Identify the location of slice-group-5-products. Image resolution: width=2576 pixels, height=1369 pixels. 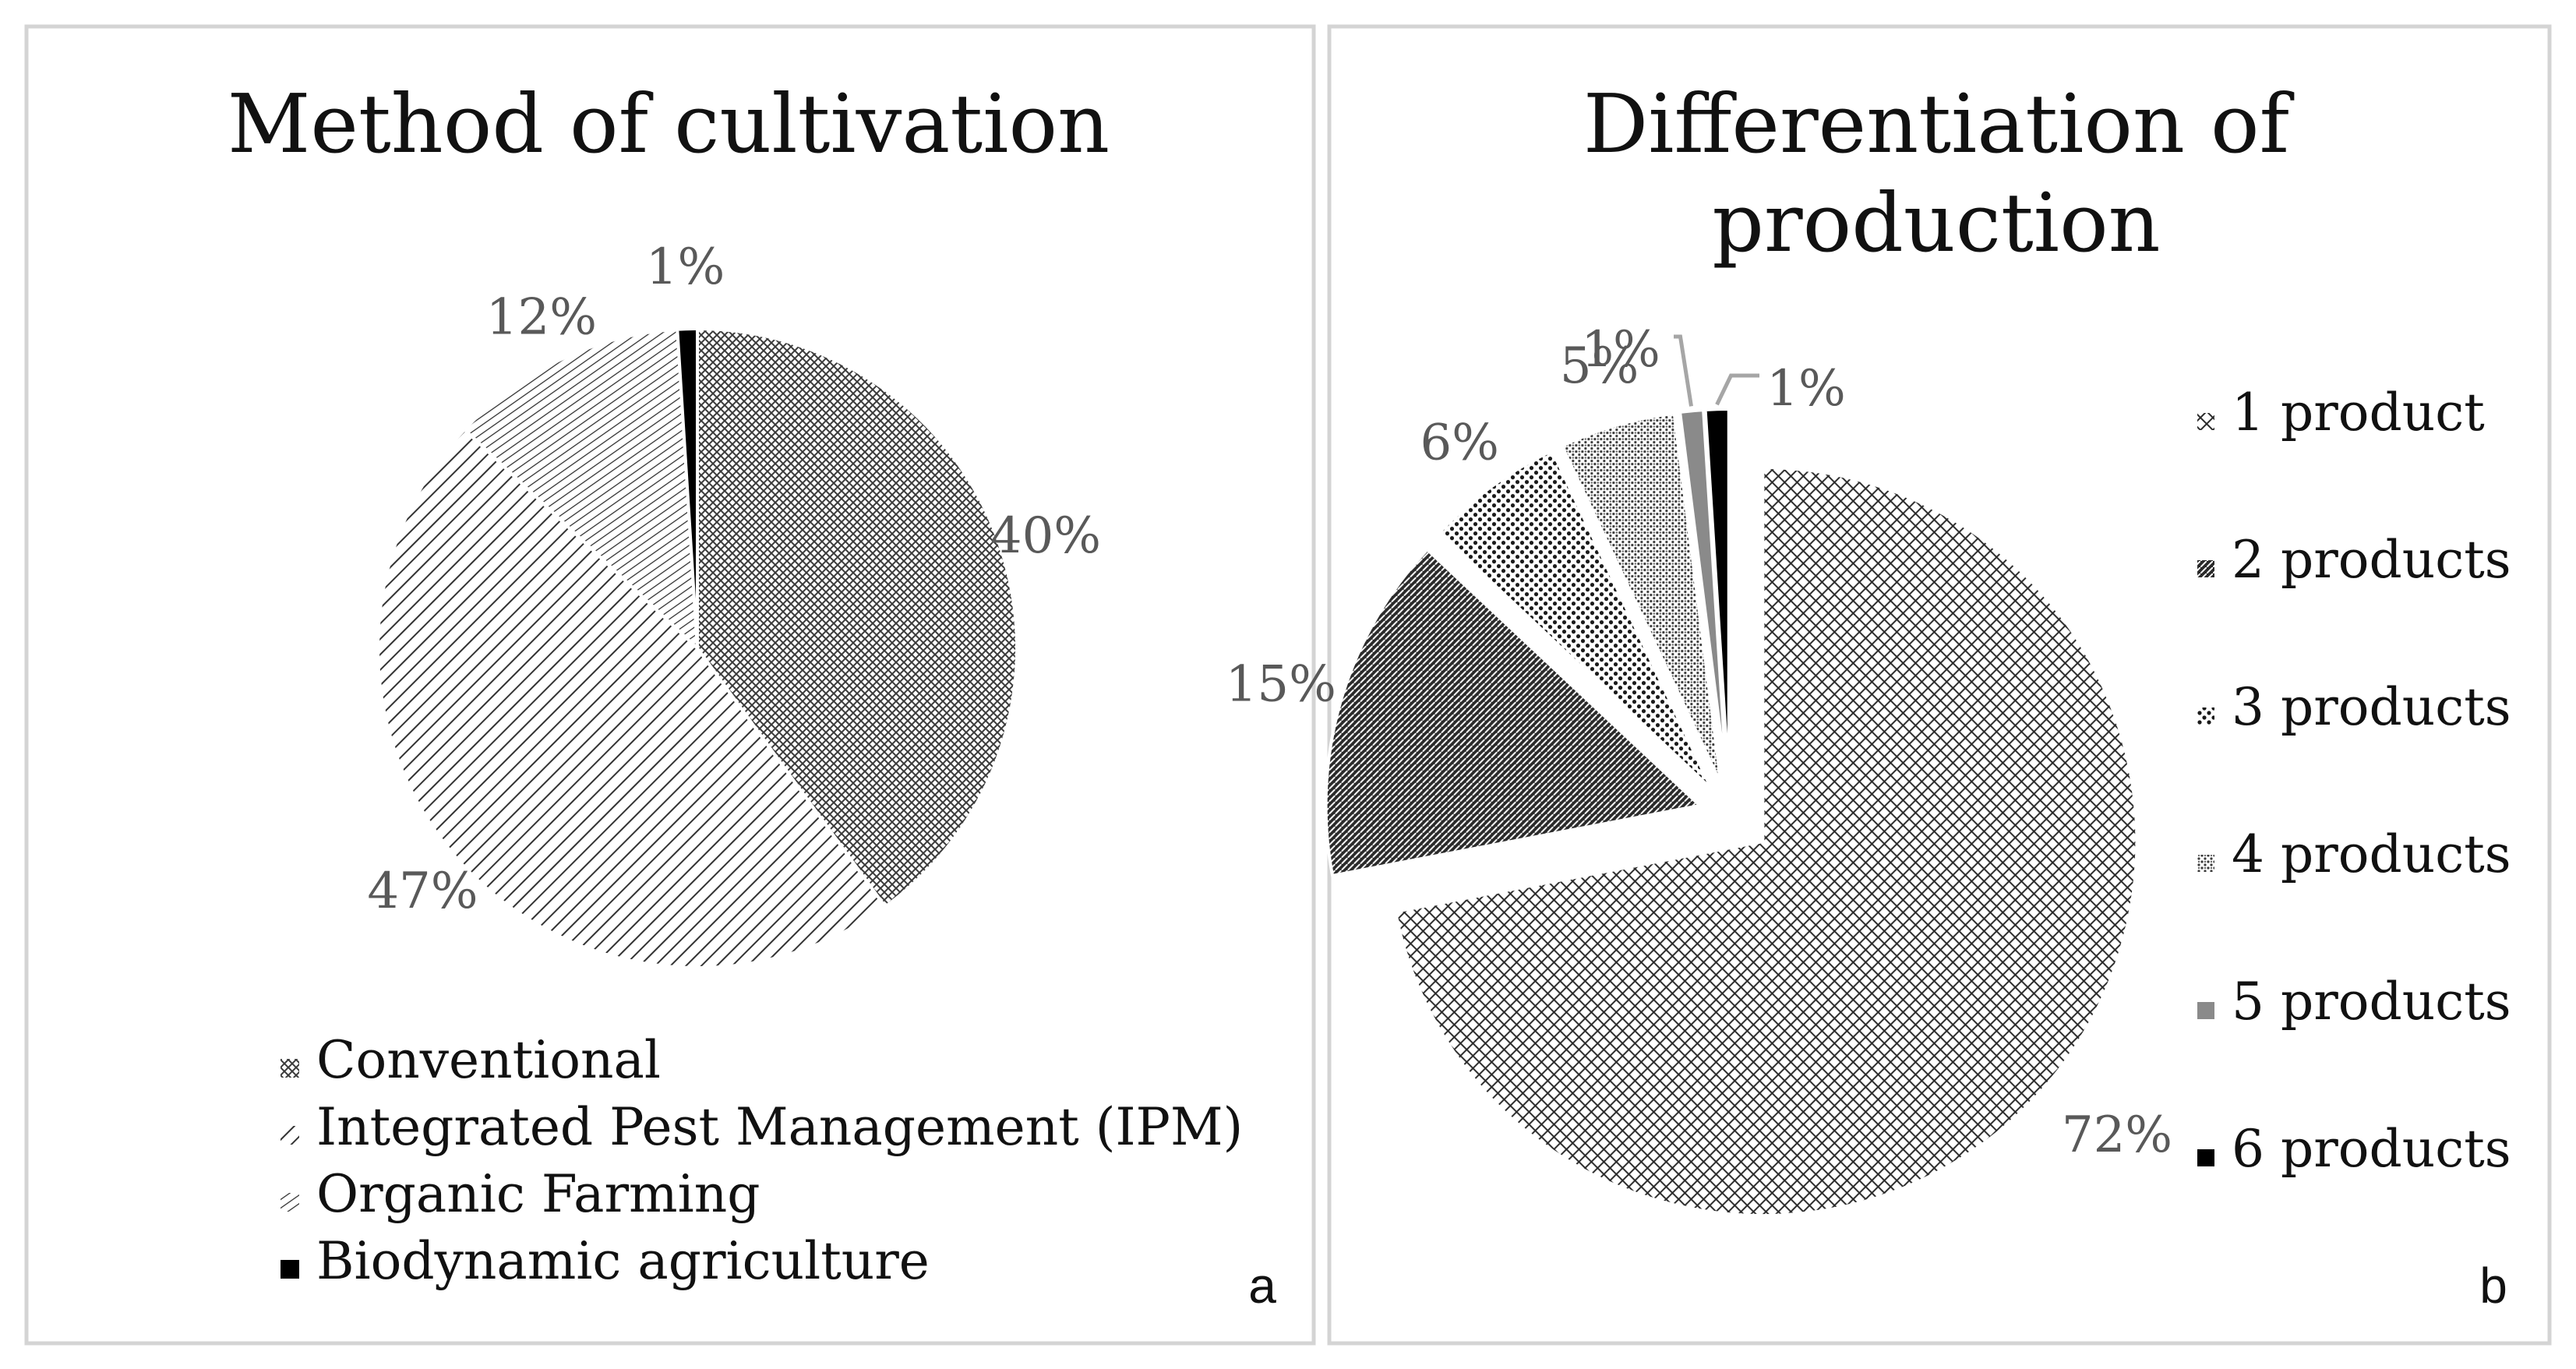
(1703, 596).